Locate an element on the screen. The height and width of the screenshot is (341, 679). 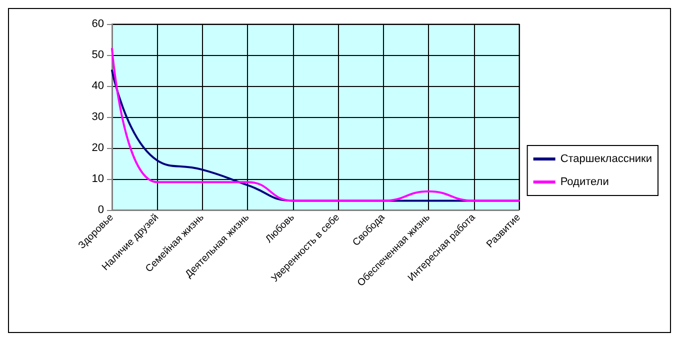
y-tick-label: 40 is located at coordinates (98, 86).